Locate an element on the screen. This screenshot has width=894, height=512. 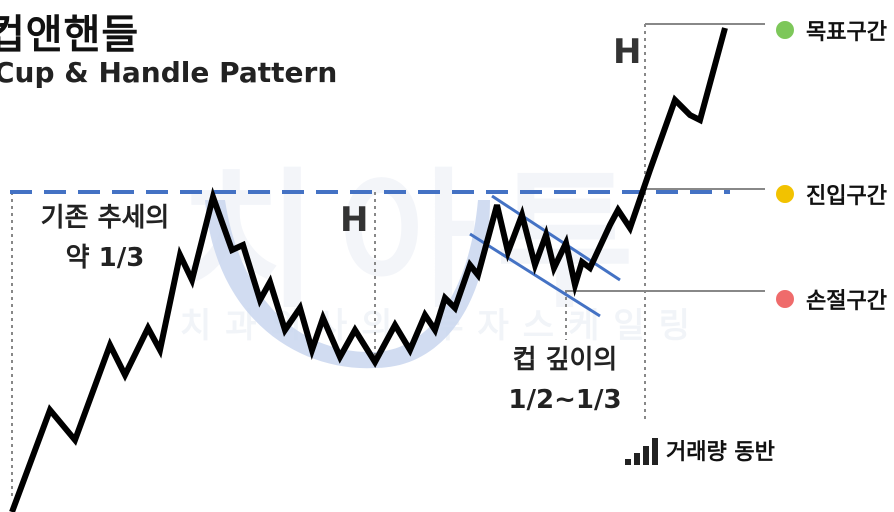
legend-entry-label: 진입구간 is located at coordinates (846, 196).